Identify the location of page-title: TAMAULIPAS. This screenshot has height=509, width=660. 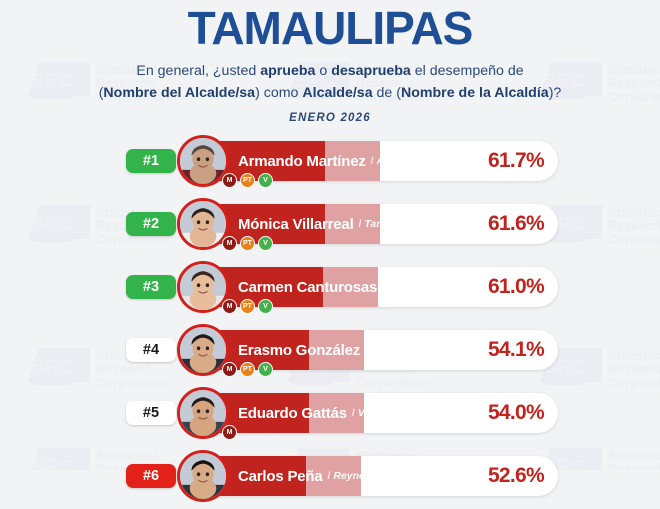
(330, 28).